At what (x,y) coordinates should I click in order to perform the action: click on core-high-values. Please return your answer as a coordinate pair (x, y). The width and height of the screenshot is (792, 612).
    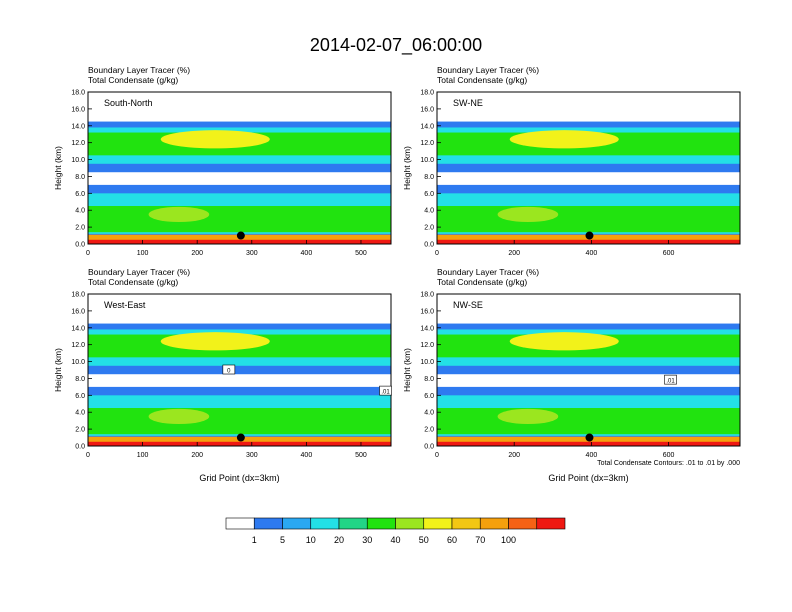
    Looking at the image, I should click on (564, 341).